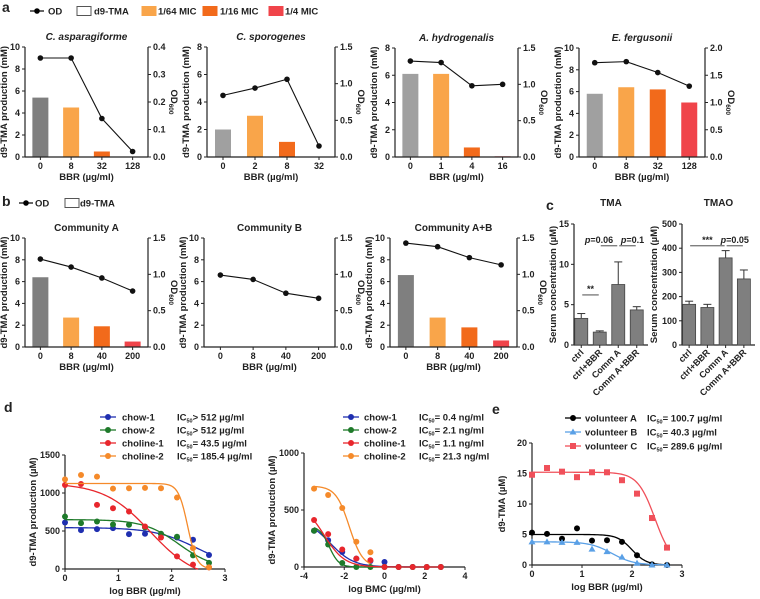 Image resolution: width=760 pixels, height=599 pixels. I want to click on ic50-value: = 43.5 µg/ml, so click(220, 444).